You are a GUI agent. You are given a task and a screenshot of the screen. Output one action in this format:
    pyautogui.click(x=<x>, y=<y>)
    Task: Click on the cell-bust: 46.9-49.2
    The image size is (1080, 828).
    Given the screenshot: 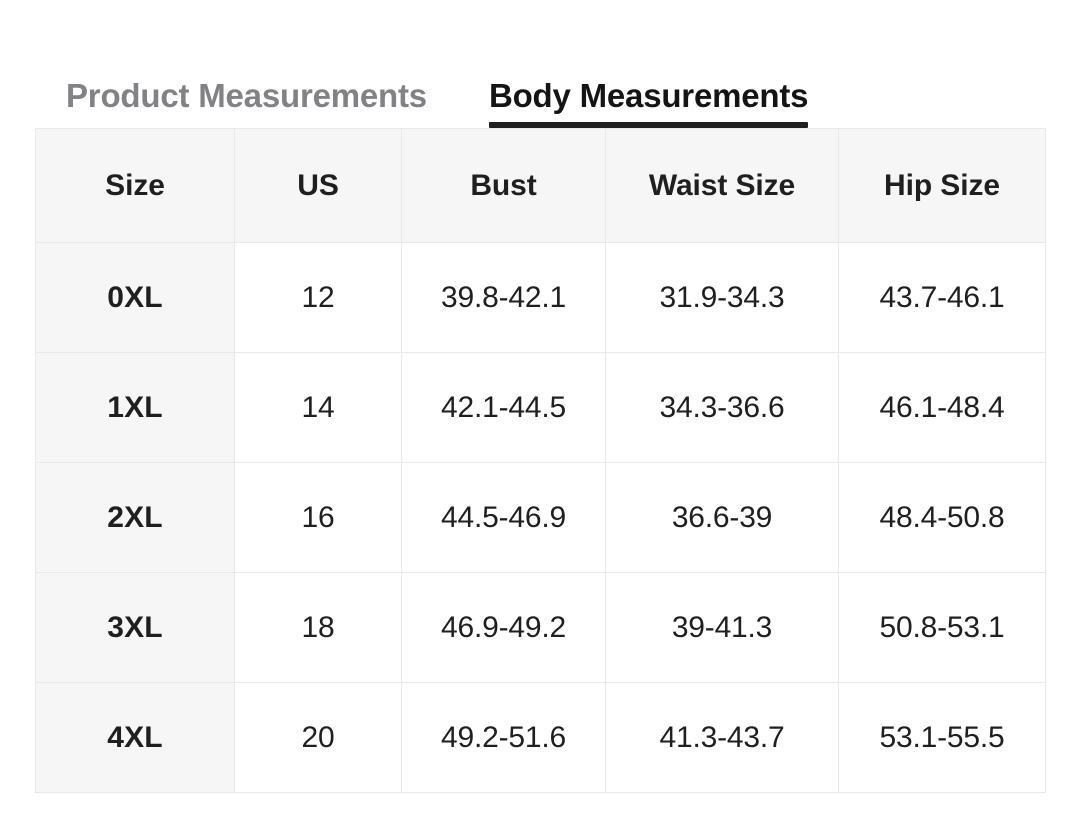 What is the action you would take?
    pyautogui.click(x=503, y=627)
    